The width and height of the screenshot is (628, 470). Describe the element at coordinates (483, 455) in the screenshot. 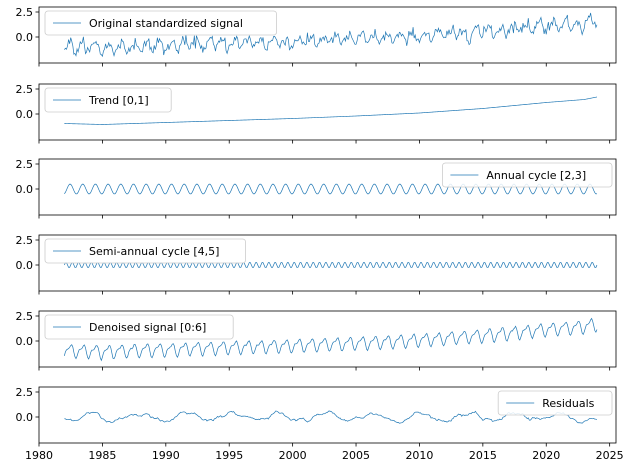

I see `x-tick-label: 2015` at that location.